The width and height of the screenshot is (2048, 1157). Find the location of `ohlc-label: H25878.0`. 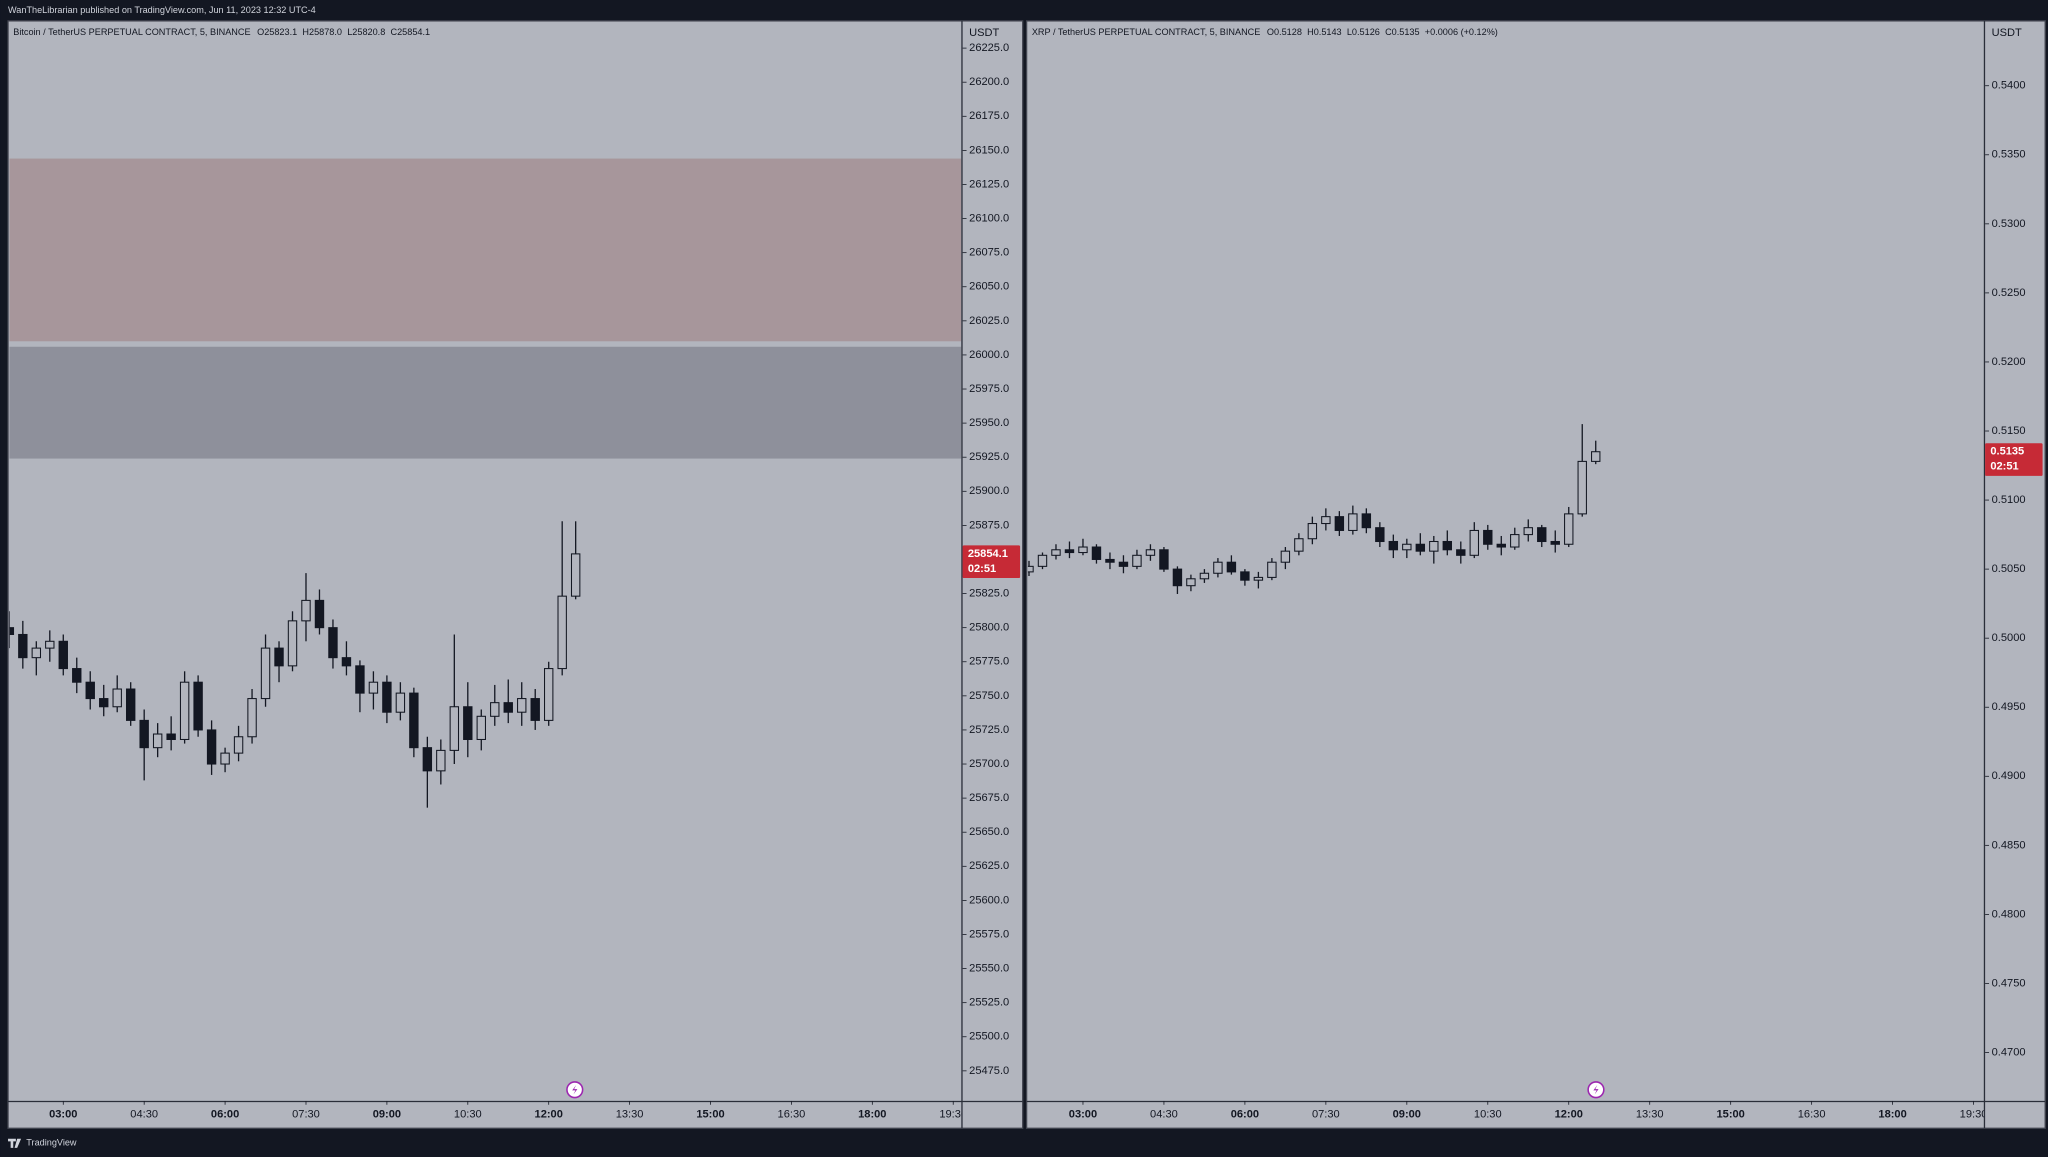

ohlc-label: H25878.0 is located at coordinates (322, 32).